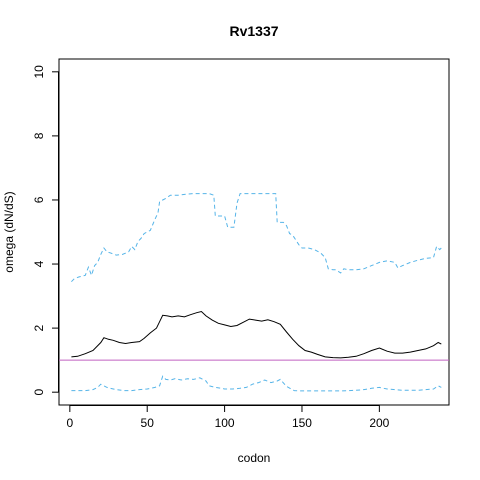 This screenshot has height=480, width=480. Describe the element at coordinates (225, 423) in the screenshot. I see `x-tick-label: 100` at that location.